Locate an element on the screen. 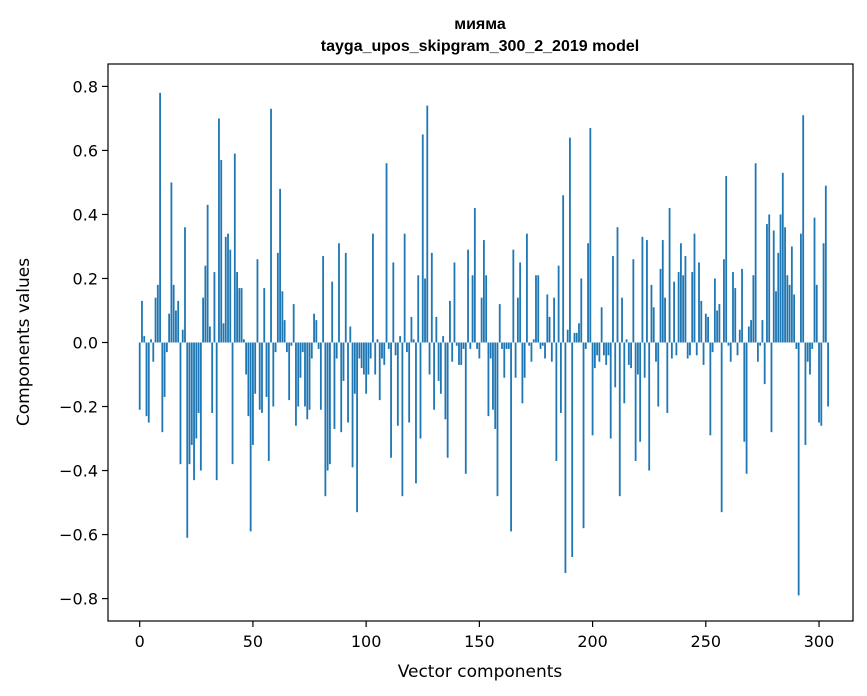 The width and height of the screenshot is (867, 696). x-tick-label: 250 is located at coordinates (706, 641).